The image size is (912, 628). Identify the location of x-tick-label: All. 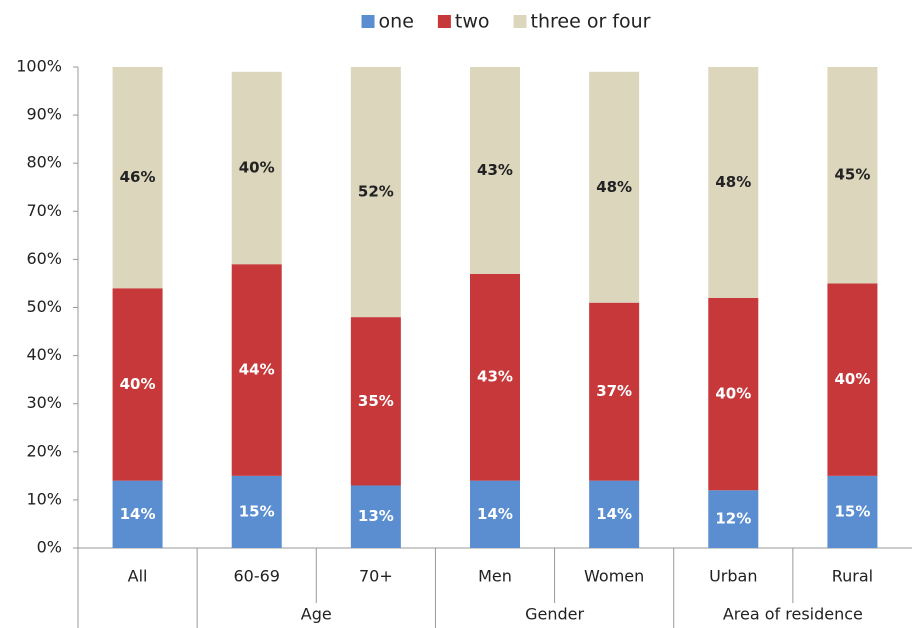
(138, 576).